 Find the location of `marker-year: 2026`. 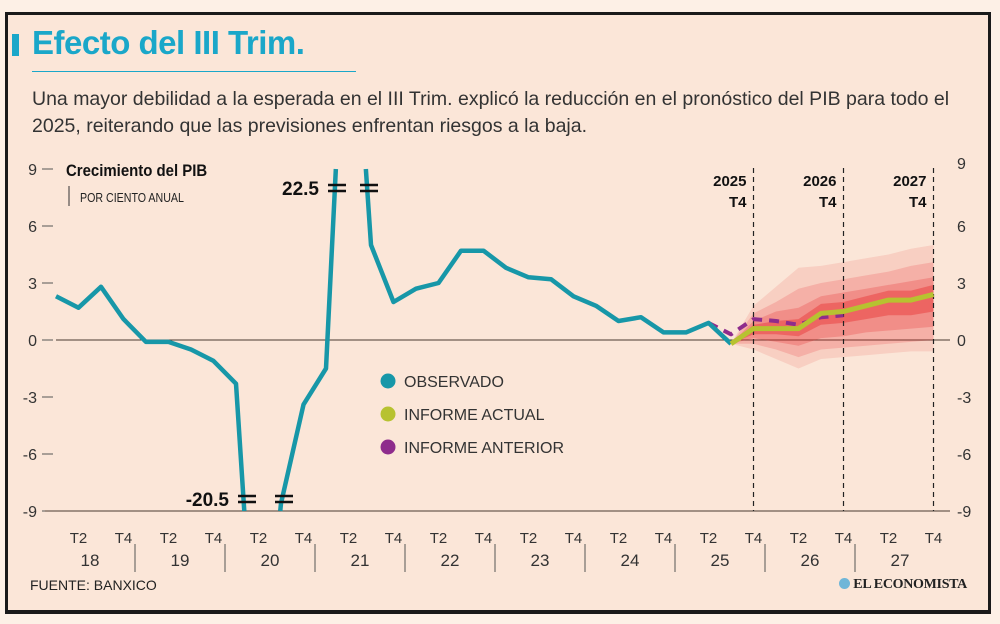

marker-year: 2026 is located at coordinates (819, 181).